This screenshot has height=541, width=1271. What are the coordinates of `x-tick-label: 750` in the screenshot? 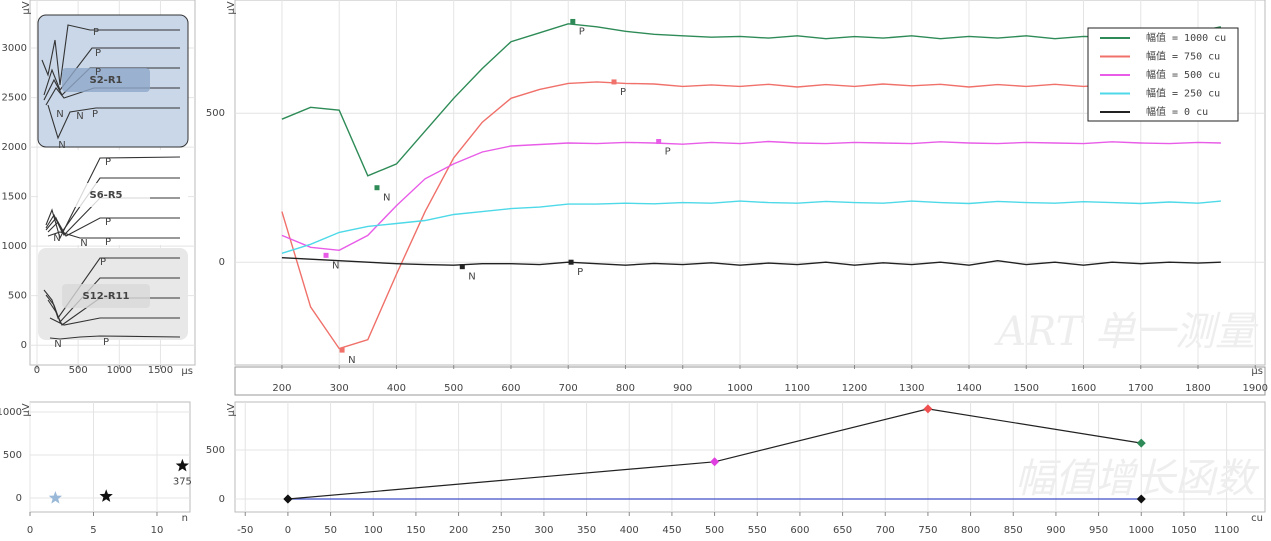 It's located at (927, 530).